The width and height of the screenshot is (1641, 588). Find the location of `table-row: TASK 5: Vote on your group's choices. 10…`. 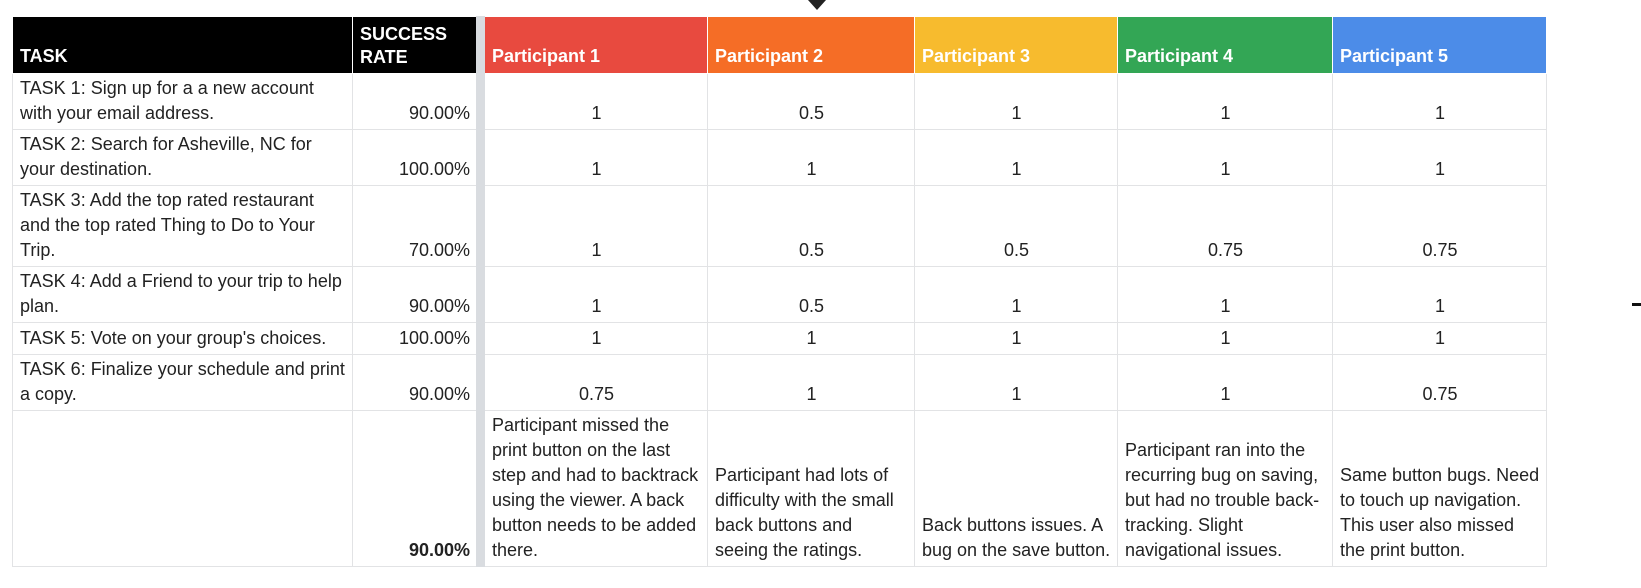

table-row: TASK 5: Vote on your group's choices. 10… is located at coordinates (779, 338).